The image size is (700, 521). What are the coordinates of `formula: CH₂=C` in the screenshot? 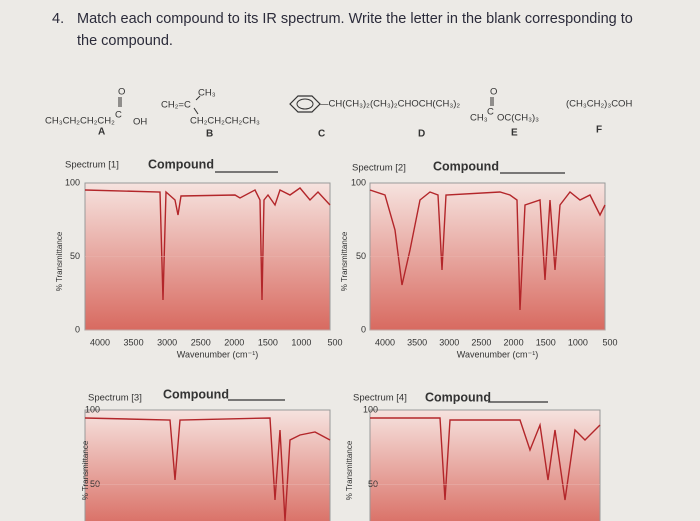 It's located at (176, 105).